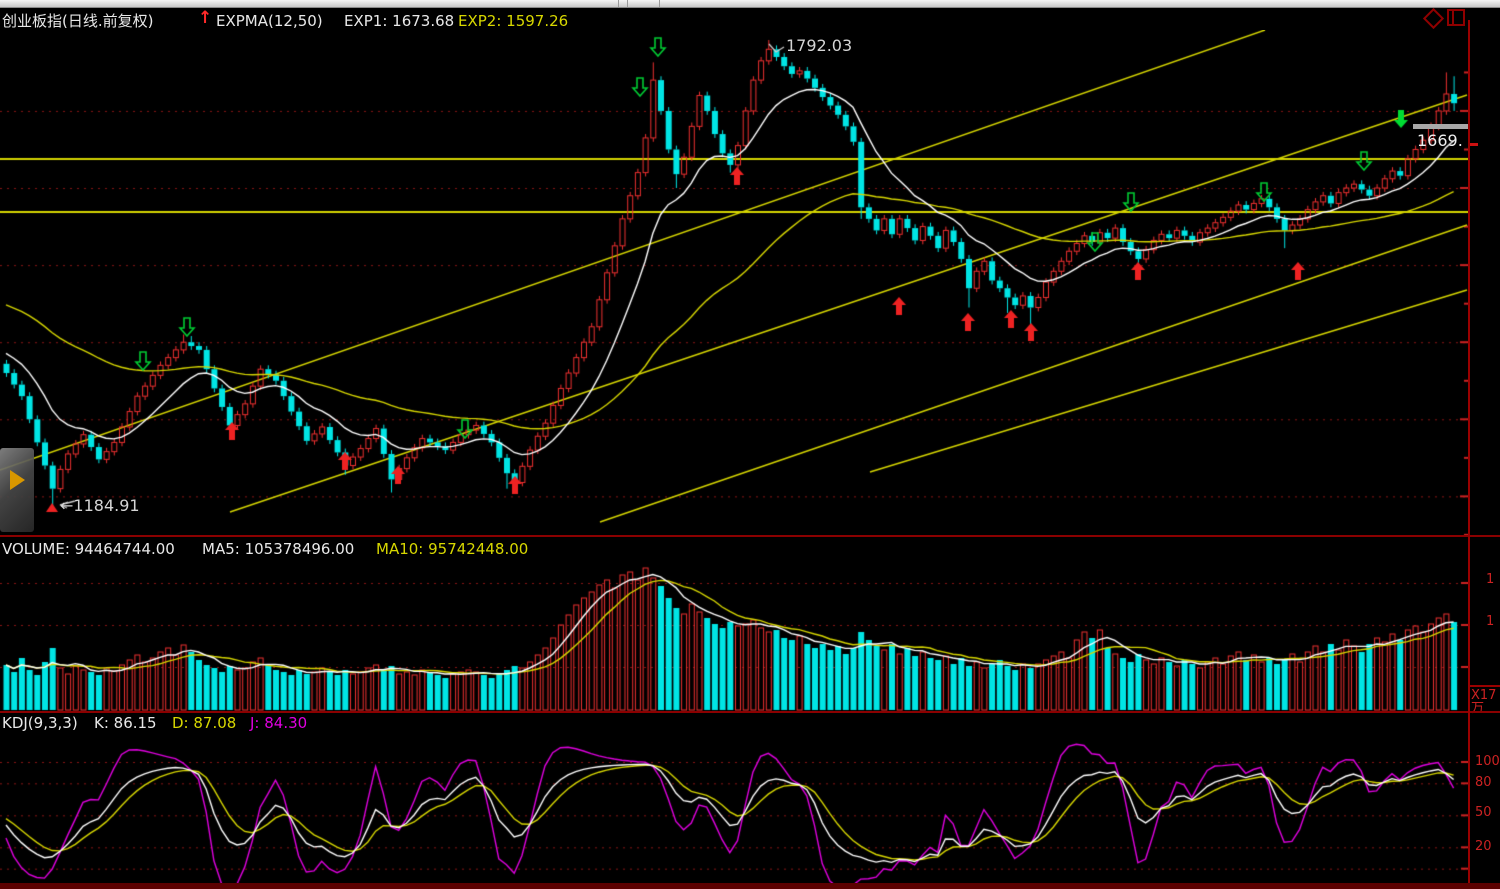 The image size is (1500, 889). What do you see at coordinates (1483, 846) in the screenshot?
I see `kdj-axis-label-20: 20` at bounding box center [1483, 846].